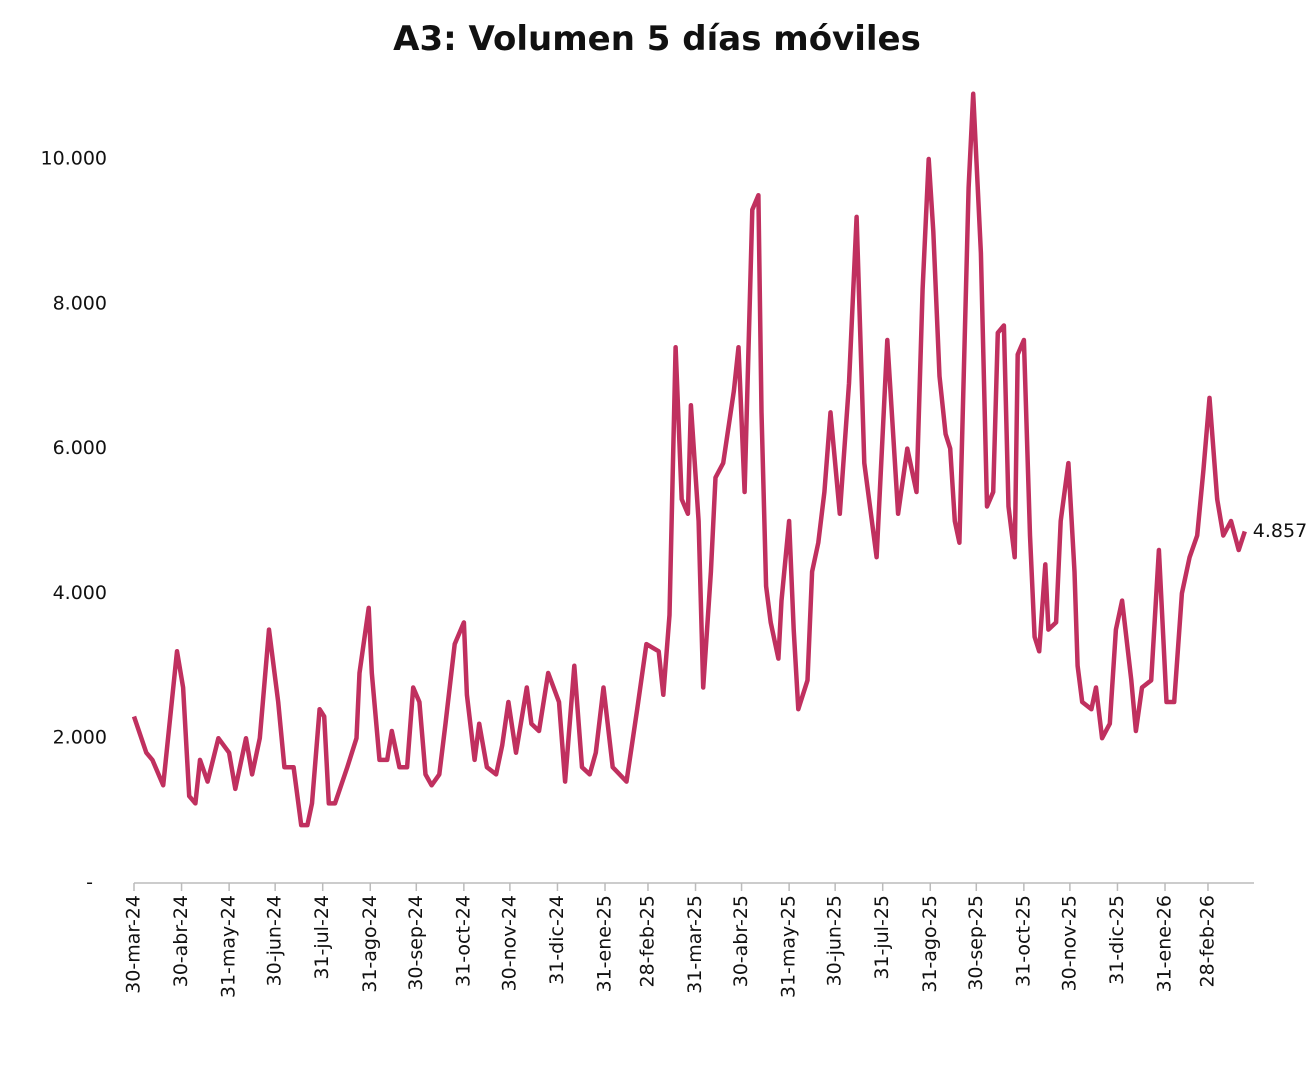  I want to click on x-tick-label: 28-feb-25, so click(647, 941).